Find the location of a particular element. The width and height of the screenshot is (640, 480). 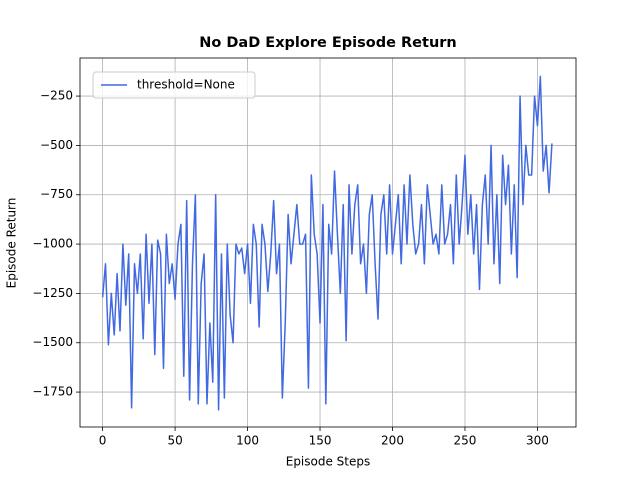

chart-title: No DaD Explore Episode Return is located at coordinates (328, 43).